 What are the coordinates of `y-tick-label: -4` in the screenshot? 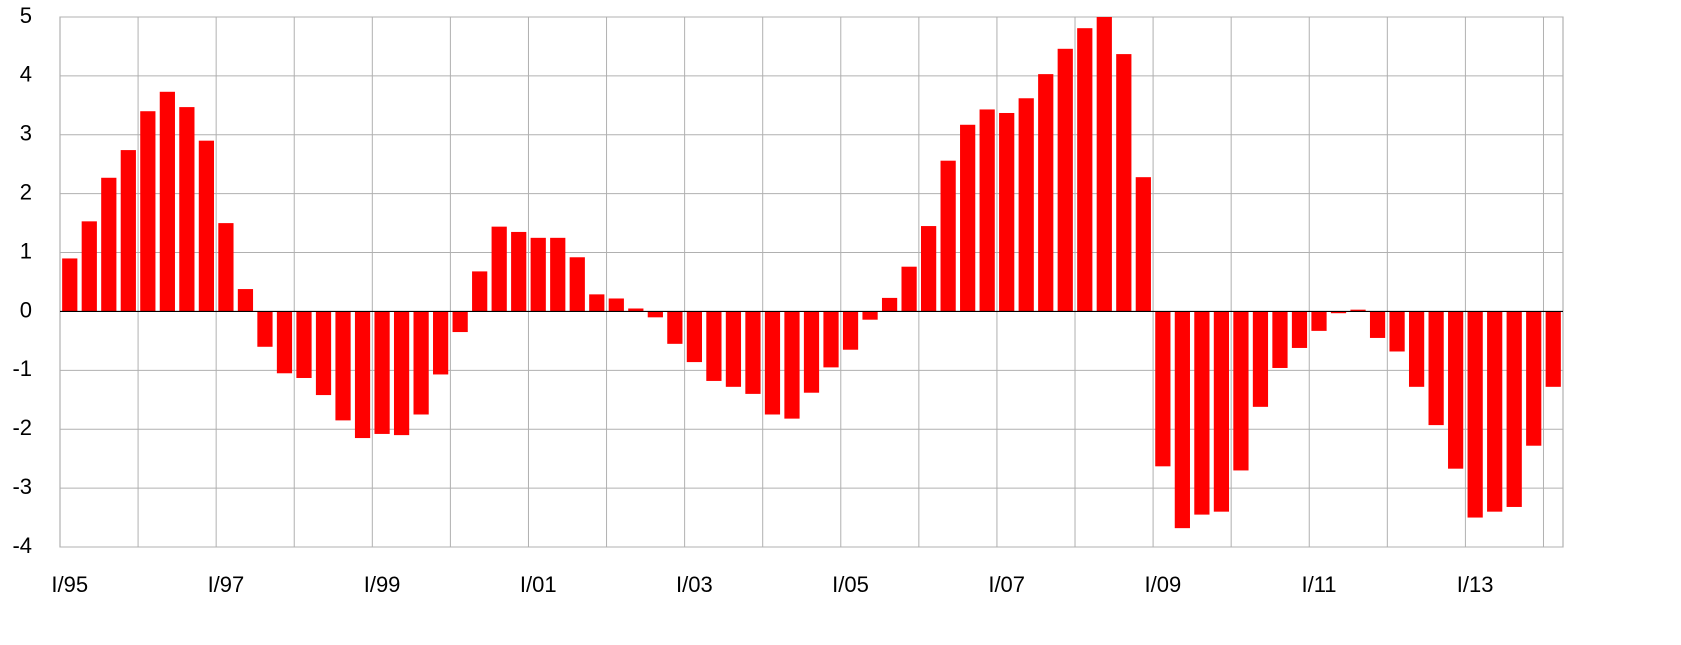 It's located at (22, 545).